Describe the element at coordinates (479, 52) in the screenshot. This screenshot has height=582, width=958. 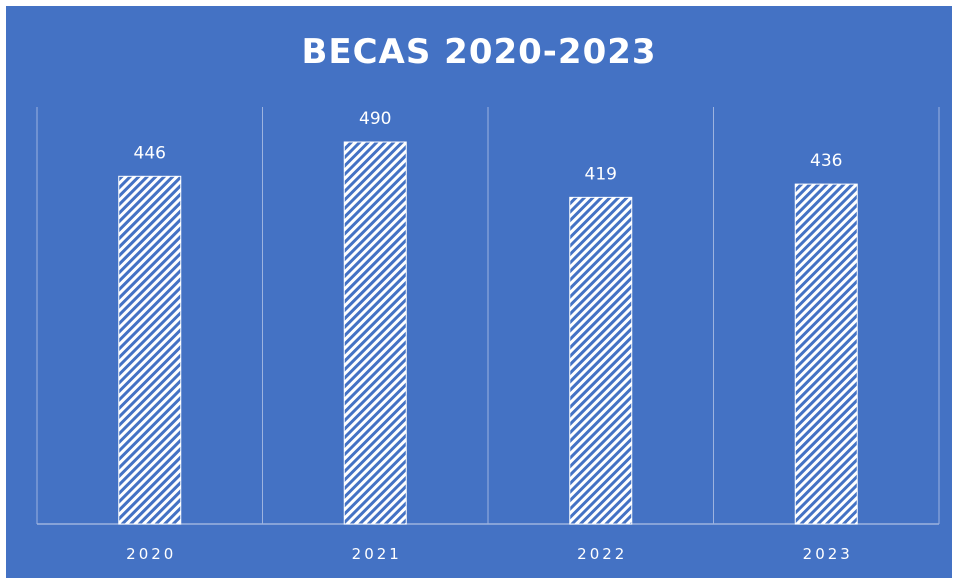
I see `chart-title: BECAS 2020-2023` at that location.